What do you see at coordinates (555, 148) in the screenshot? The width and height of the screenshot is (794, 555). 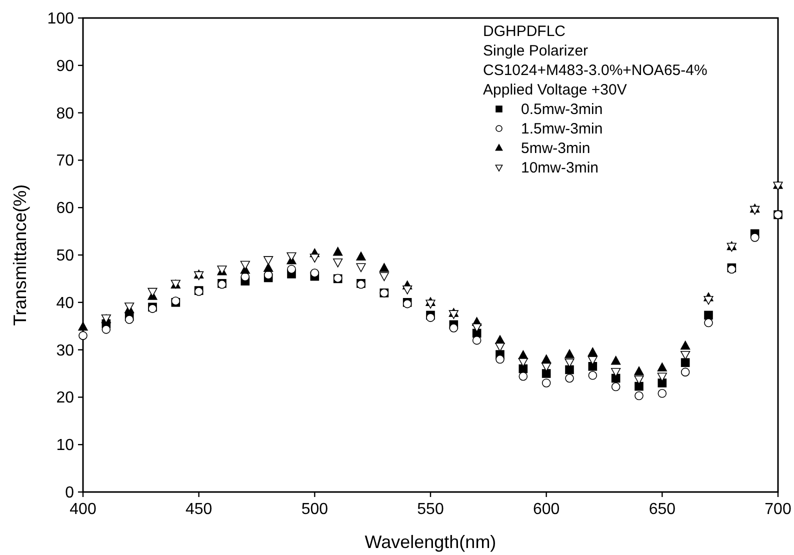 I see `legend-label: 5mw-3min` at bounding box center [555, 148].